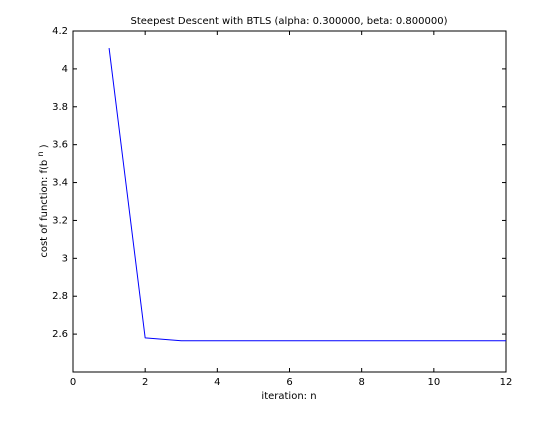  I want to click on x-tick-label: 4, so click(217, 382).